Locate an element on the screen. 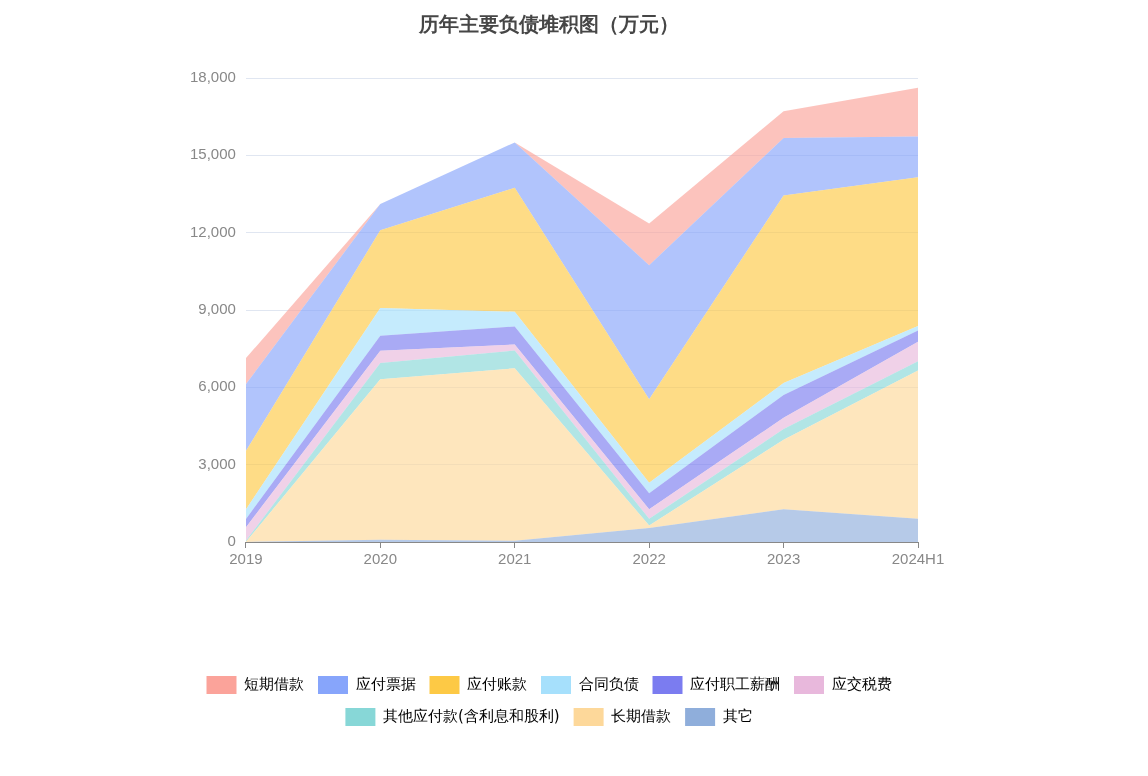  y-tick-label: 12,000 is located at coordinates (212, 231).